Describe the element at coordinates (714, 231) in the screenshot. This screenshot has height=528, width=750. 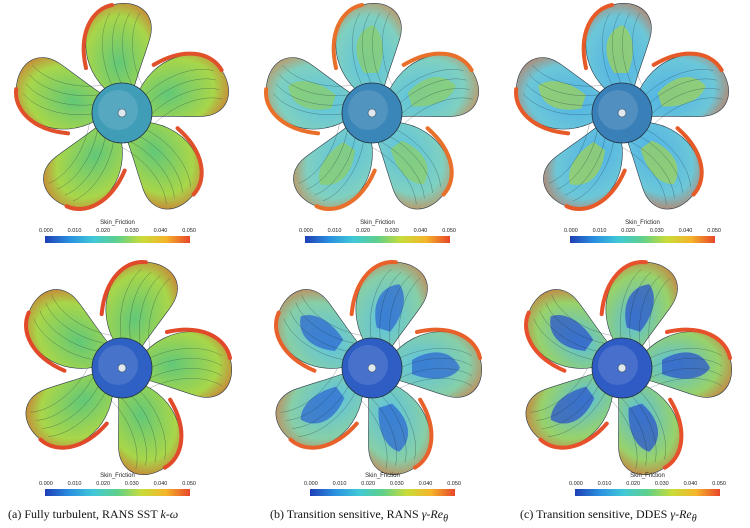
I see `colorbar-tick: 0.050` at that location.